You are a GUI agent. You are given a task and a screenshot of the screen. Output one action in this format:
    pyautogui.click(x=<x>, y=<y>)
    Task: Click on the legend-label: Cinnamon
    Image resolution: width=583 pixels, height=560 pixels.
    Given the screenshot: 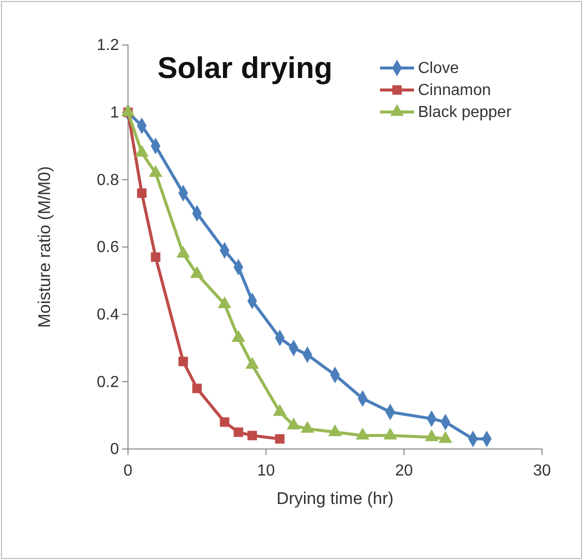 What is the action you would take?
    pyautogui.click(x=454, y=90)
    